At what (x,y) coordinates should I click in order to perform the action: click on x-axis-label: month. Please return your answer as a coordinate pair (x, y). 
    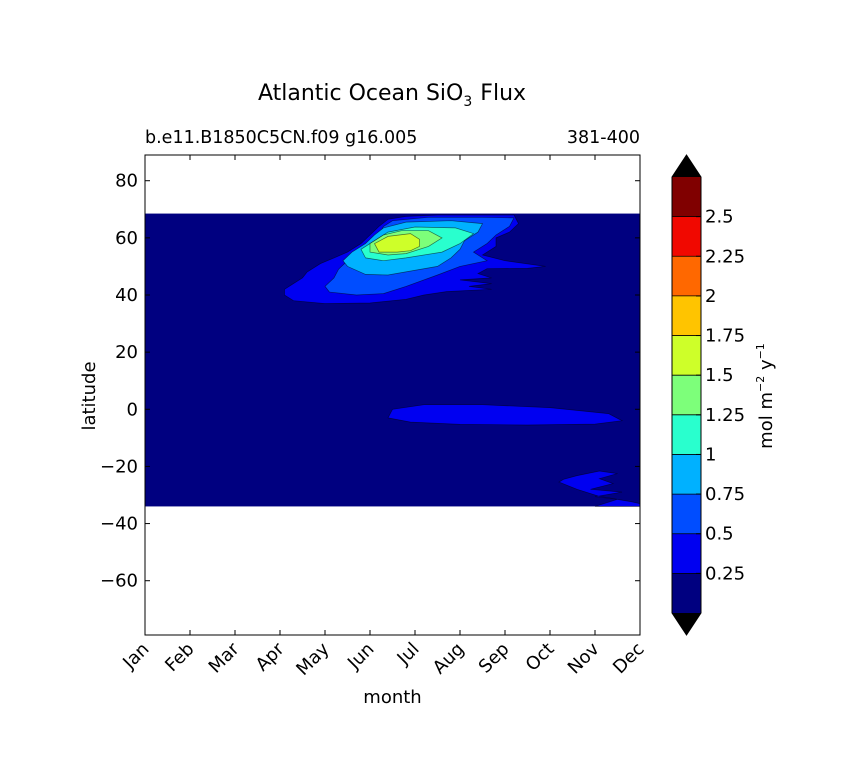
    Looking at the image, I should click on (392, 697).